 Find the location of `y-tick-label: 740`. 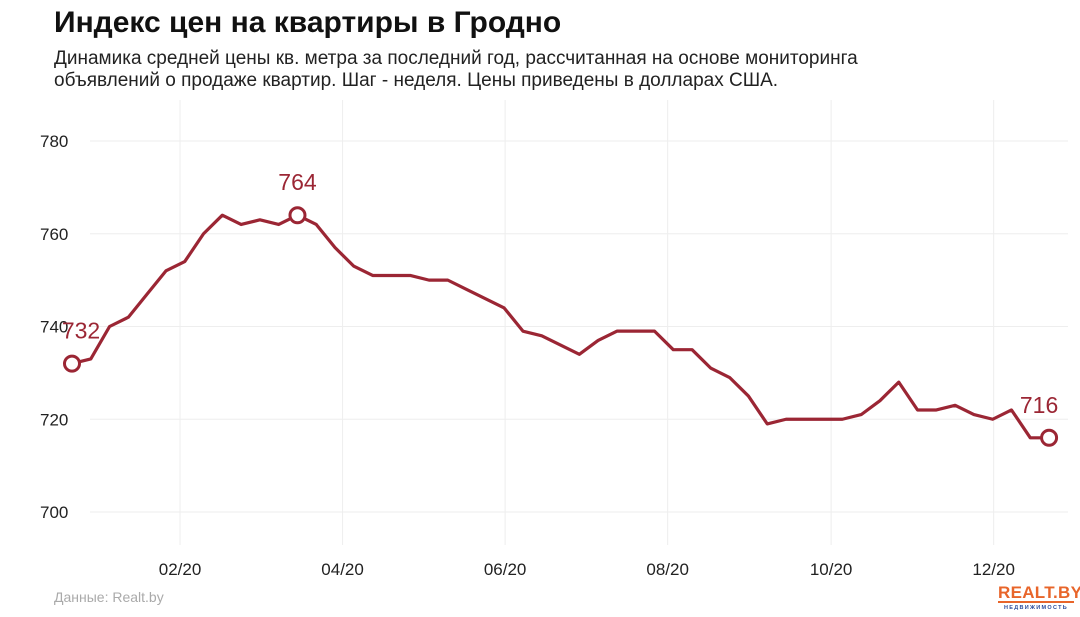

y-tick-label: 740 is located at coordinates (54, 327).